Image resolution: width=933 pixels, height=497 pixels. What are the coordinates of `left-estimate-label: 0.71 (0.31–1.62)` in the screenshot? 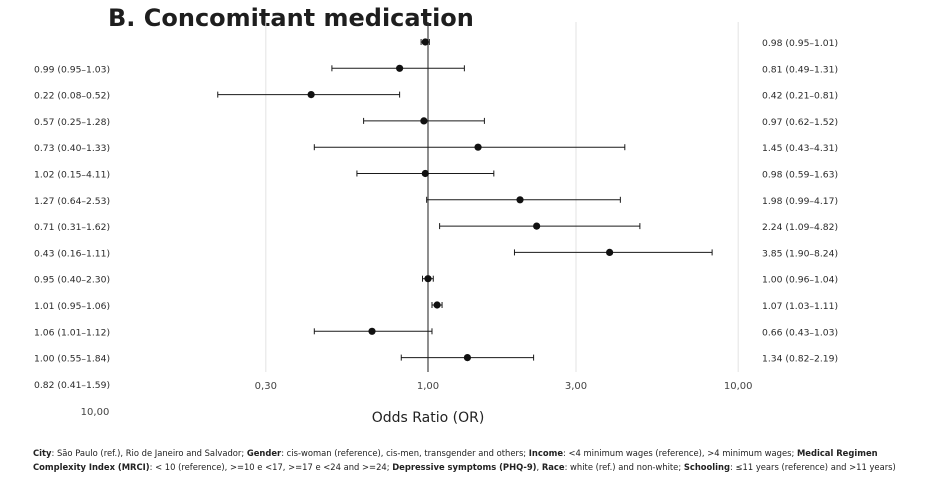 It's located at (72, 227).